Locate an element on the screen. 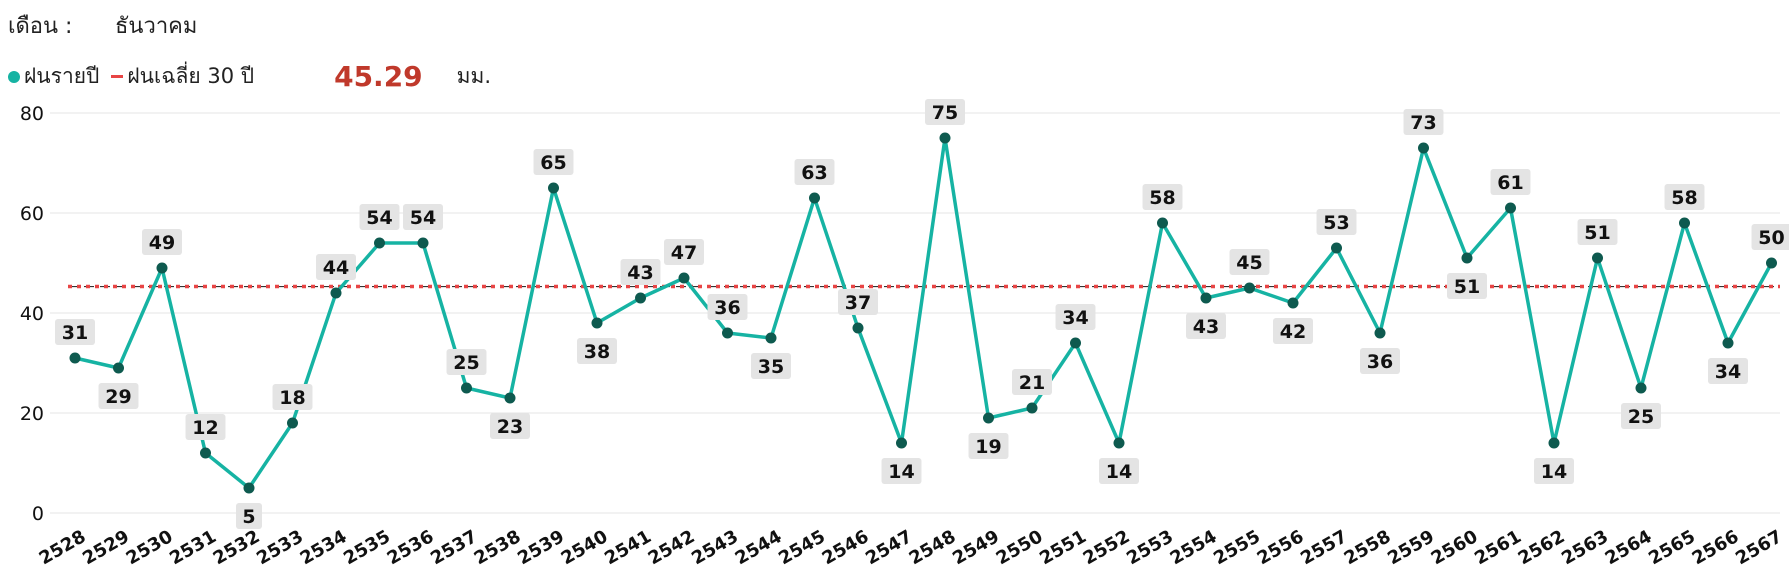 The image size is (1789, 573). y-tick-label: 0 is located at coordinates (38, 514).